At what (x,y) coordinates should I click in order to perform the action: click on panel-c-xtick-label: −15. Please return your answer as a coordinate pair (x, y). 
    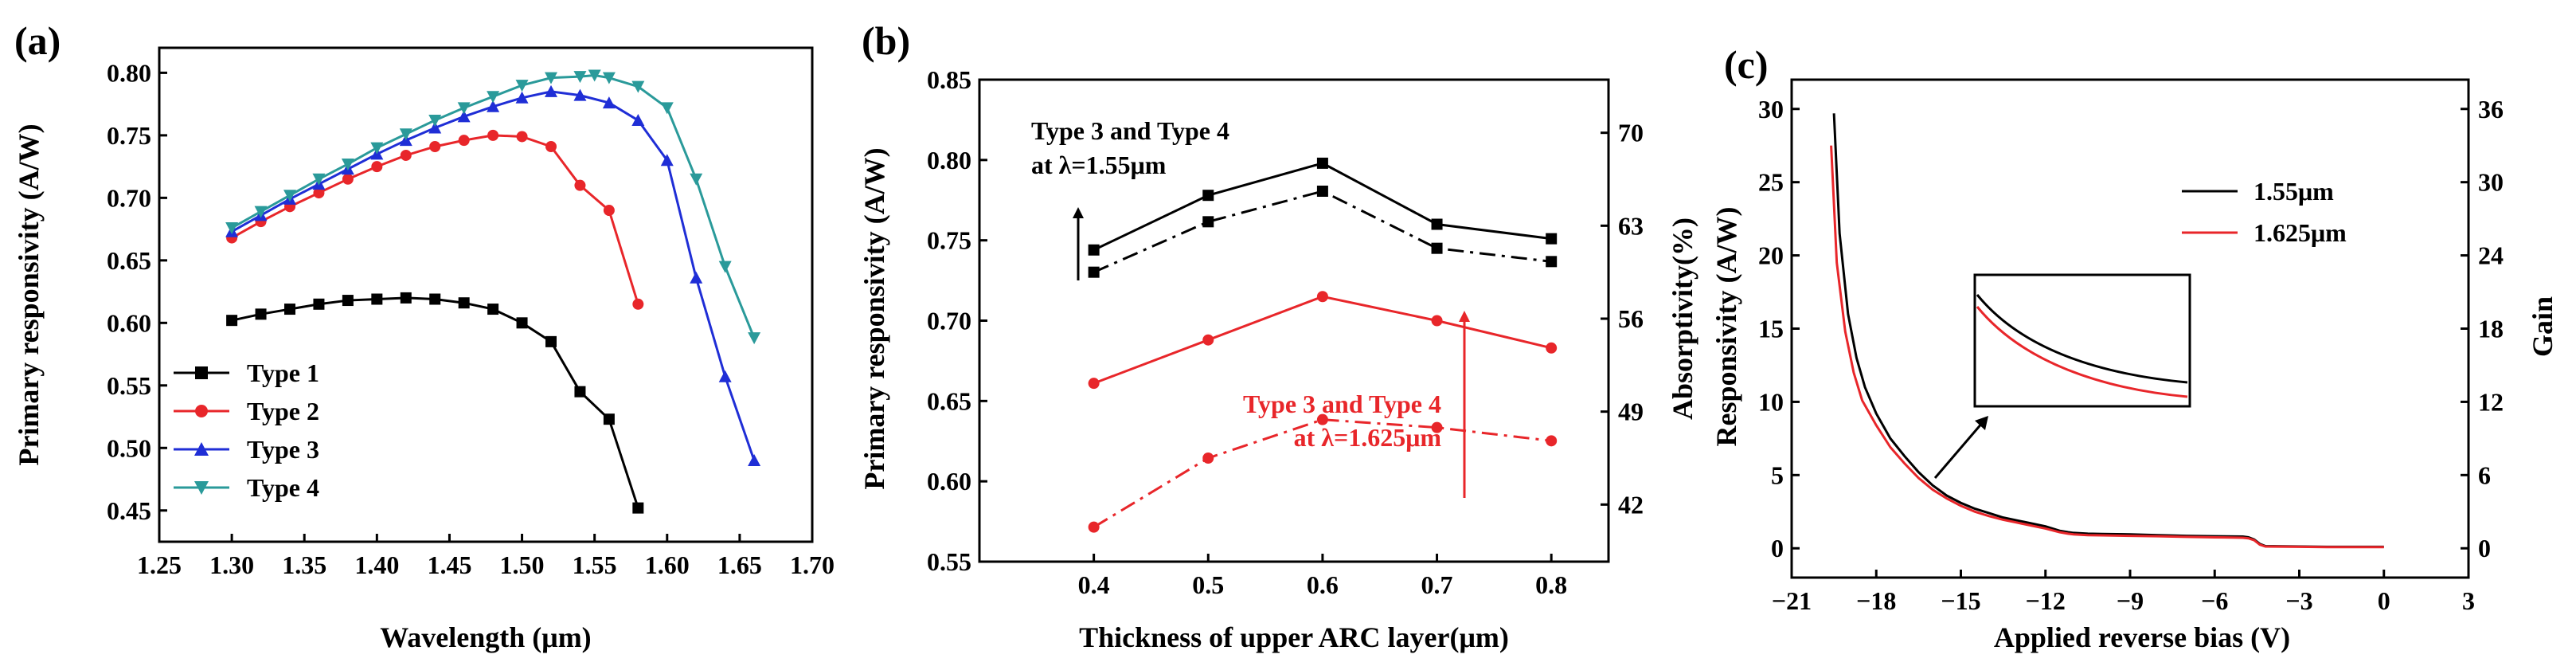
    Looking at the image, I should click on (1961, 600).